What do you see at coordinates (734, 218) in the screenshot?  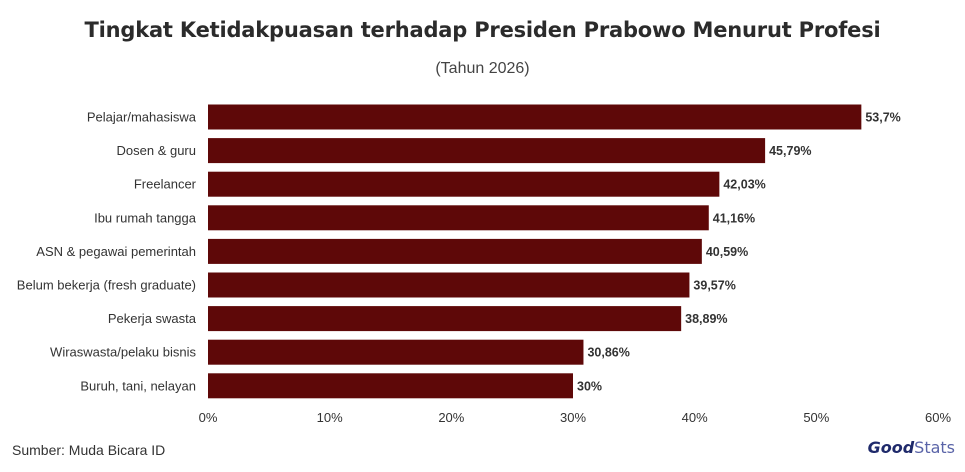 I see `value-label: 41,16%` at bounding box center [734, 218].